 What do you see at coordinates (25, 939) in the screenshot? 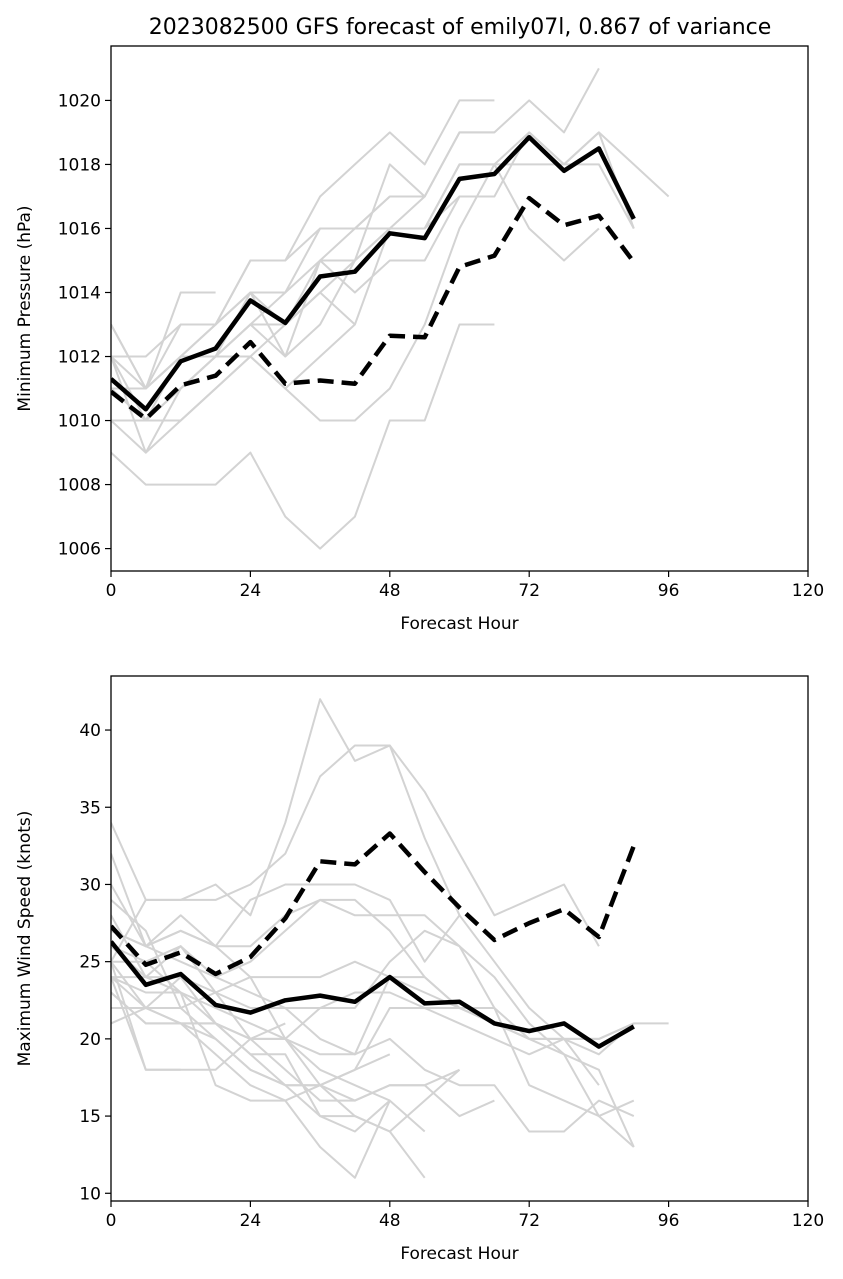
I see `wind-y-axis-label: Maximum Wind Speed (knots)` at bounding box center [25, 939].